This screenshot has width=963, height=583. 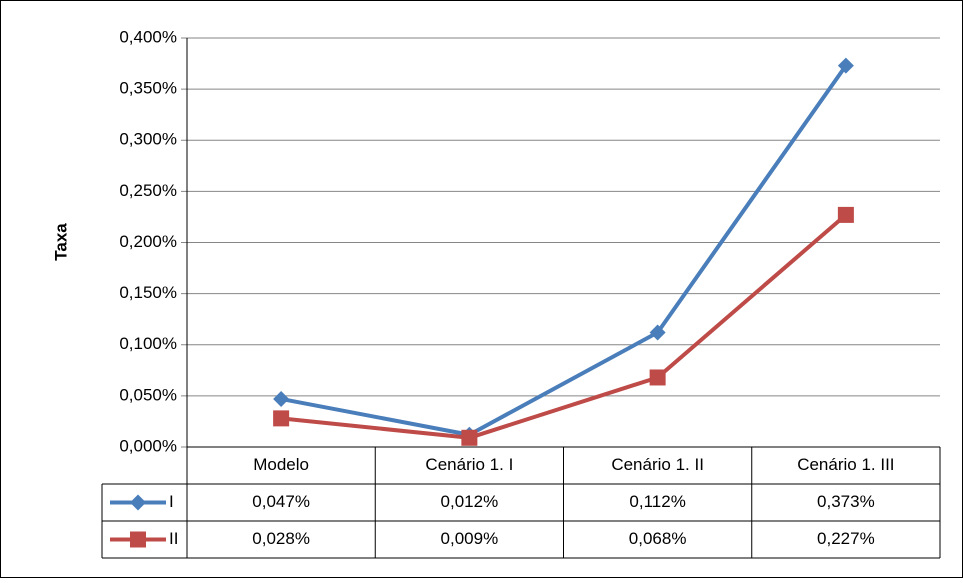 What do you see at coordinates (173, 538) in the screenshot?
I see `legend-label: II` at bounding box center [173, 538].